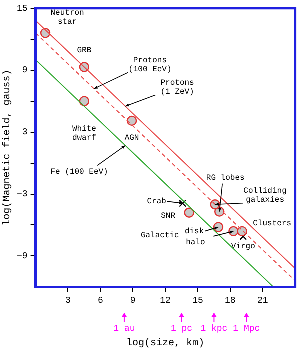 Image resolution: width=301 pixels, height=349 pixels. I want to click on annotation: Protons (1 ZeV), so click(177, 88).